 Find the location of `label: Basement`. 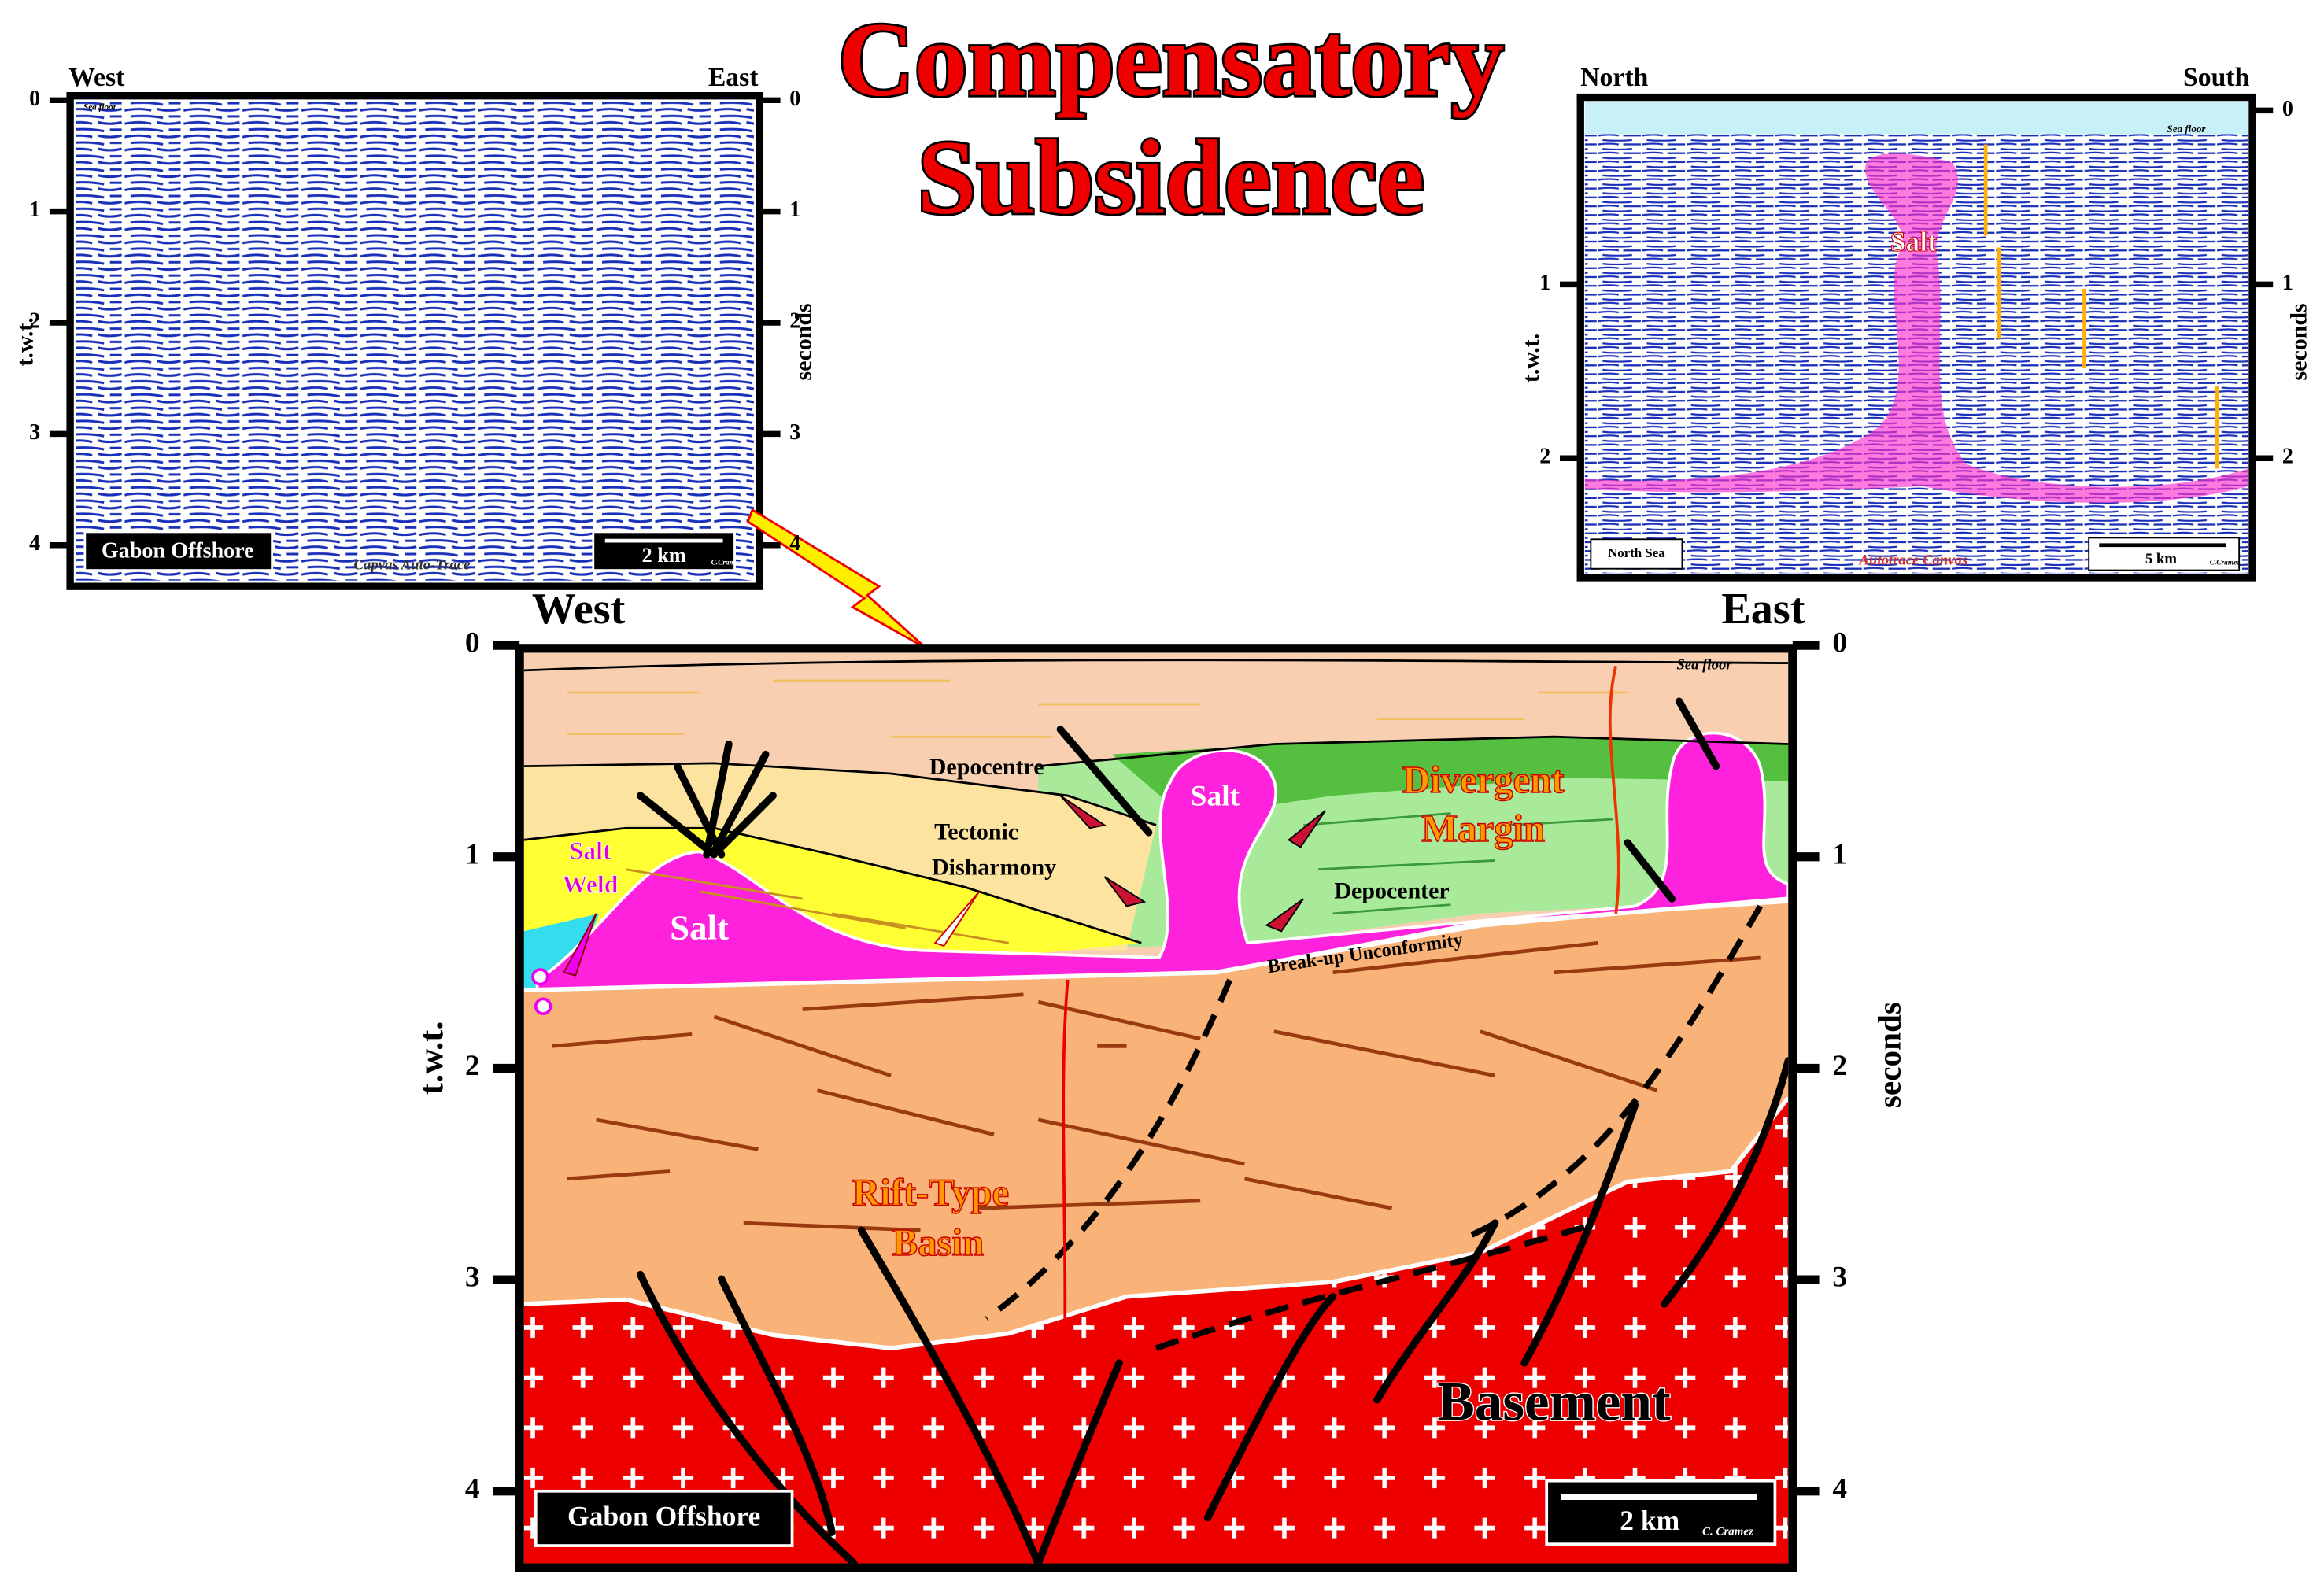

label: Basement is located at coordinates (1554, 1402).